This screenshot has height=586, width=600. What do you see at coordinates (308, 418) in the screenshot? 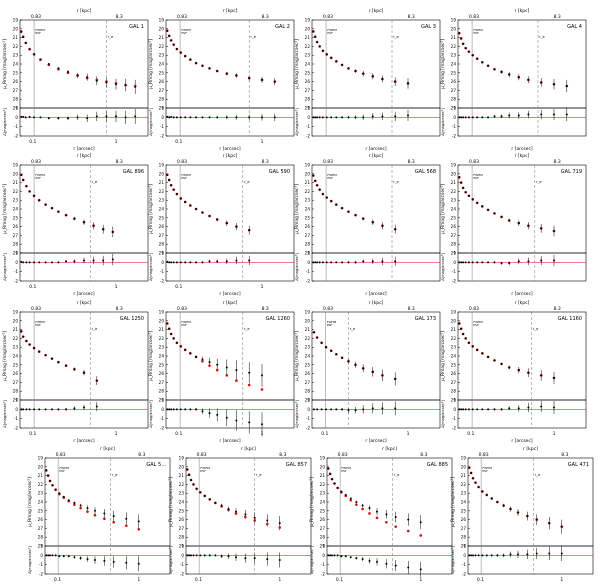
I see `resid-tick-label: -1` at bounding box center [308, 418].